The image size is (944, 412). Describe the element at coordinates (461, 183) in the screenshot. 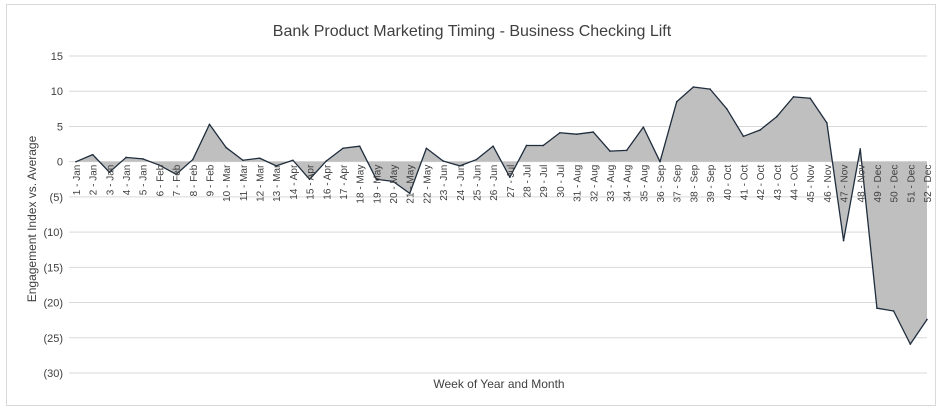

I see `x-tick-label: 24 - Jun` at that location.